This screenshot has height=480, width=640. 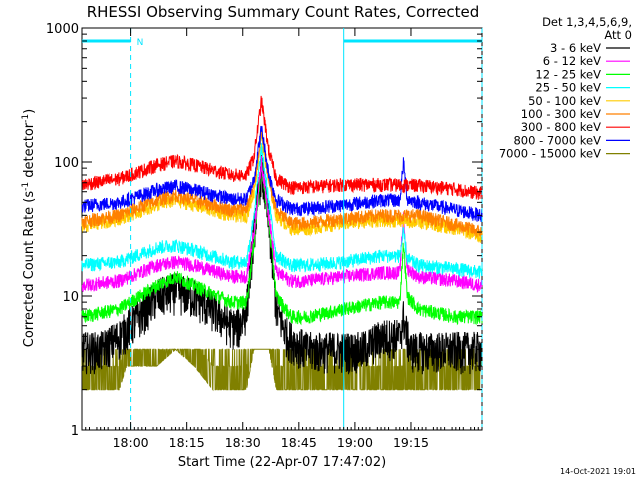 What do you see at coordinates (140, 43) in the screenshot?
I see `night-bar-label: N` at bounding box center [140, 43].